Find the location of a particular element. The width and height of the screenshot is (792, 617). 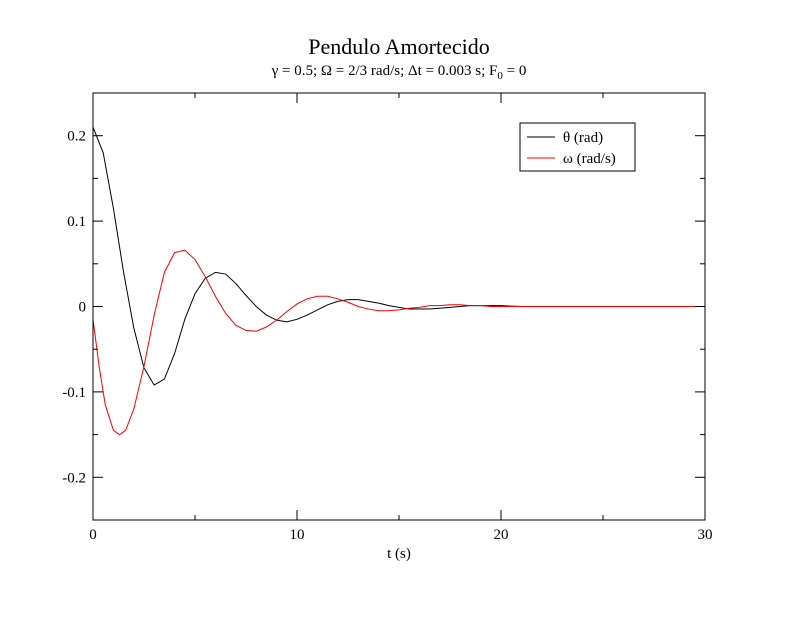

subtitle-subscript: 0 is located at coordinates (500, 76).